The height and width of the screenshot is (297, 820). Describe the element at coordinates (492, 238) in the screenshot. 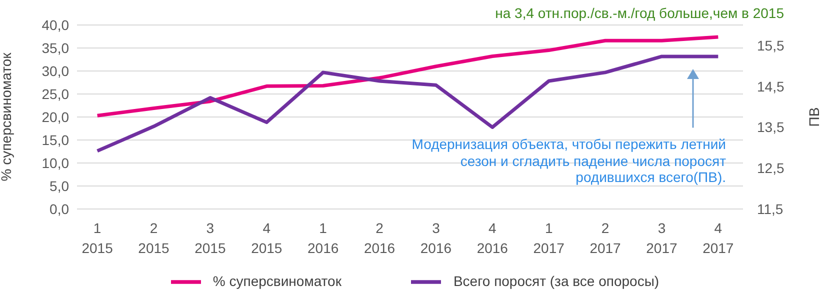

I see `x-tick-label: 4 2016` at that location.